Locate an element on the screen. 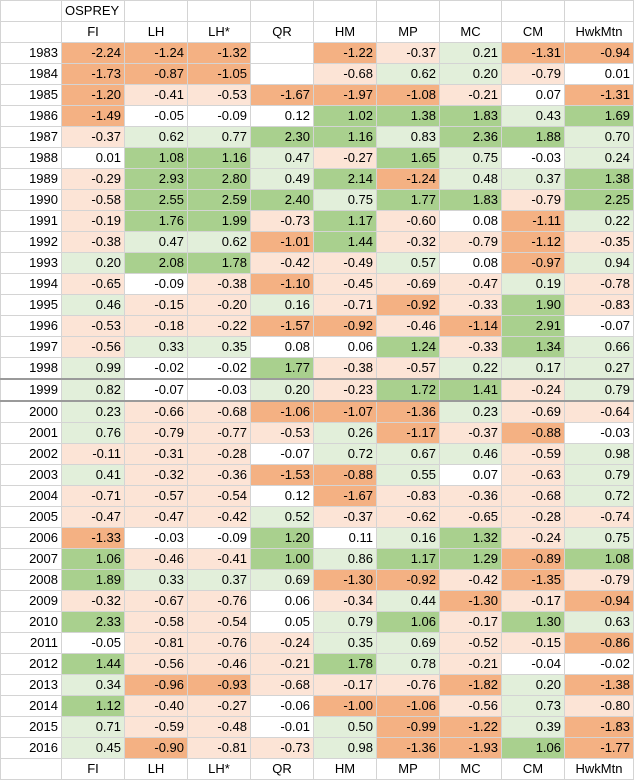  value-cell-hwkmtn: -0.80 is located at coordinates (599, 706).